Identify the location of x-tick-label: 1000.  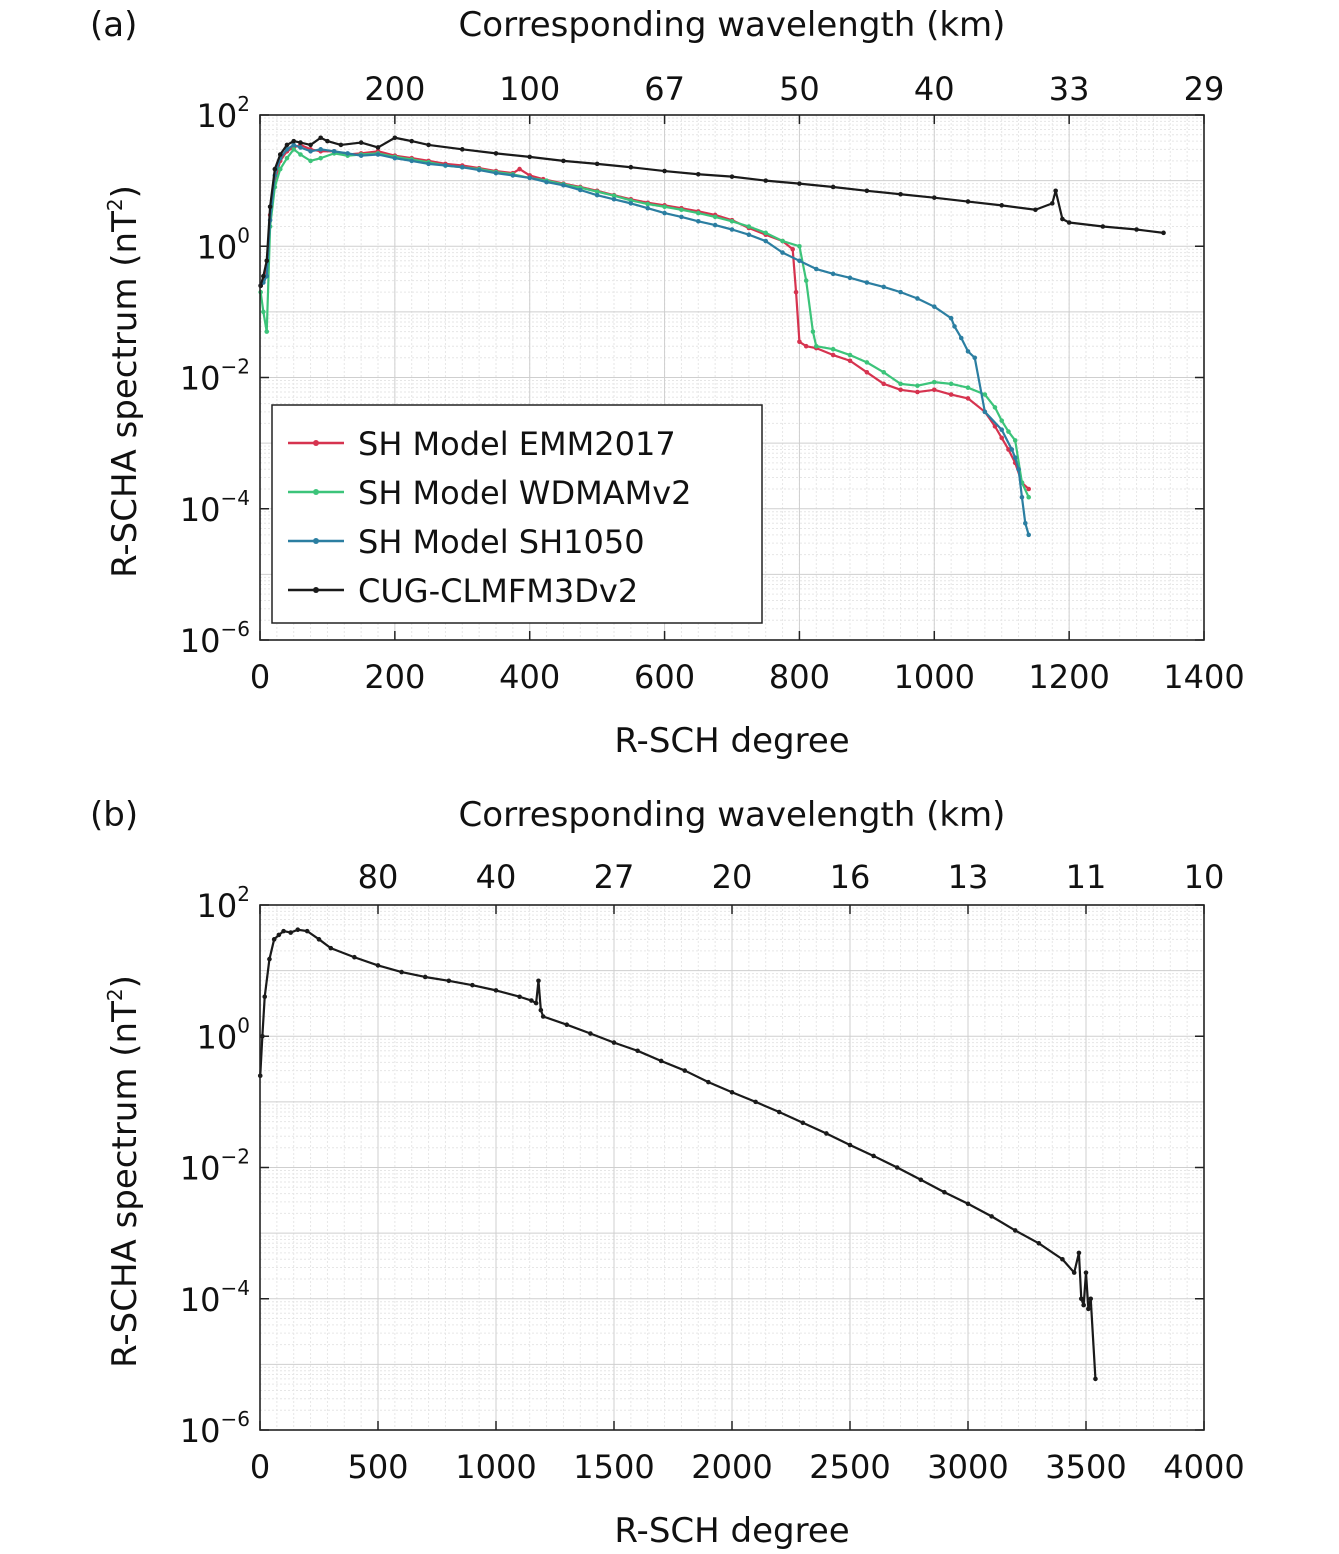
(495, 1467).